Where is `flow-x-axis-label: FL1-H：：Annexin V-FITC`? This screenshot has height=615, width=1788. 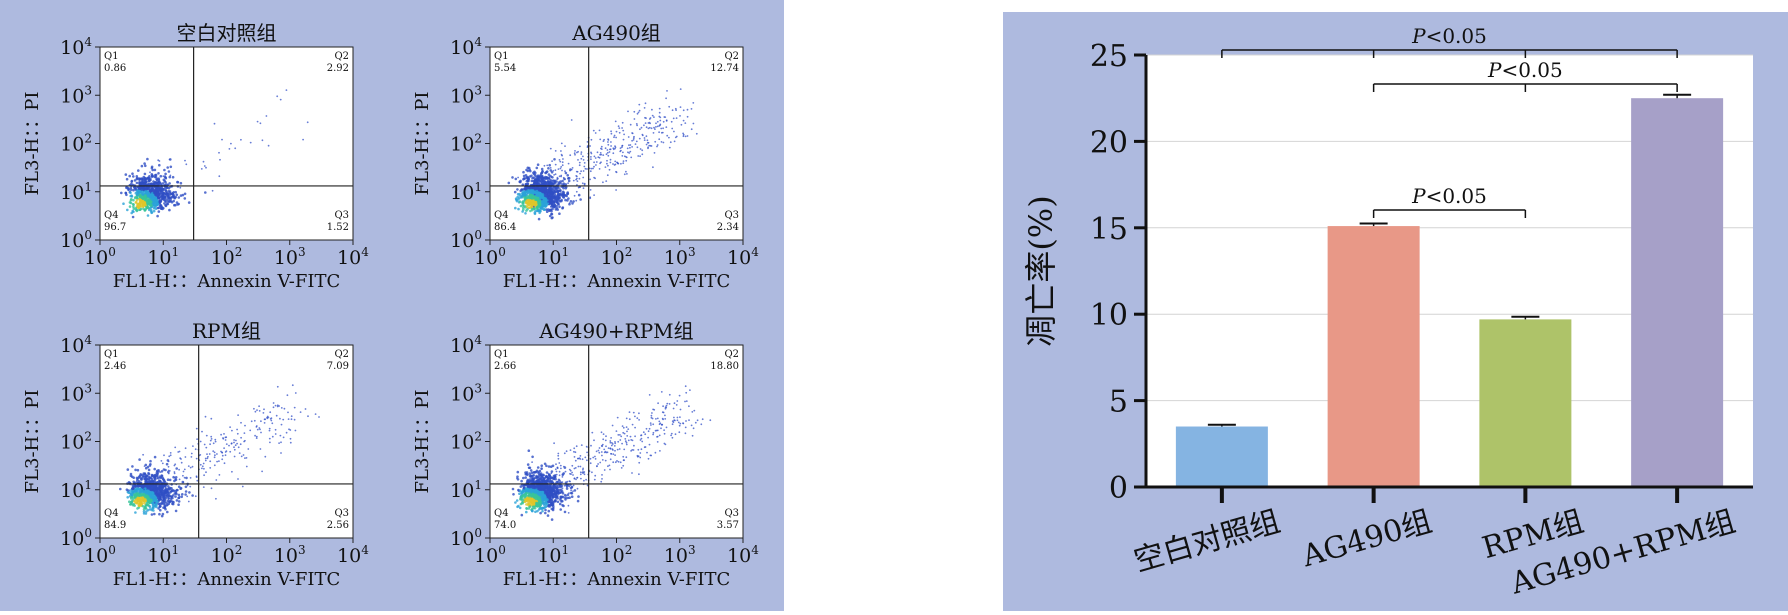
flow-x-axis-label: FL1-H：：Annexin V-FITC is located at coordinates (617, 281).